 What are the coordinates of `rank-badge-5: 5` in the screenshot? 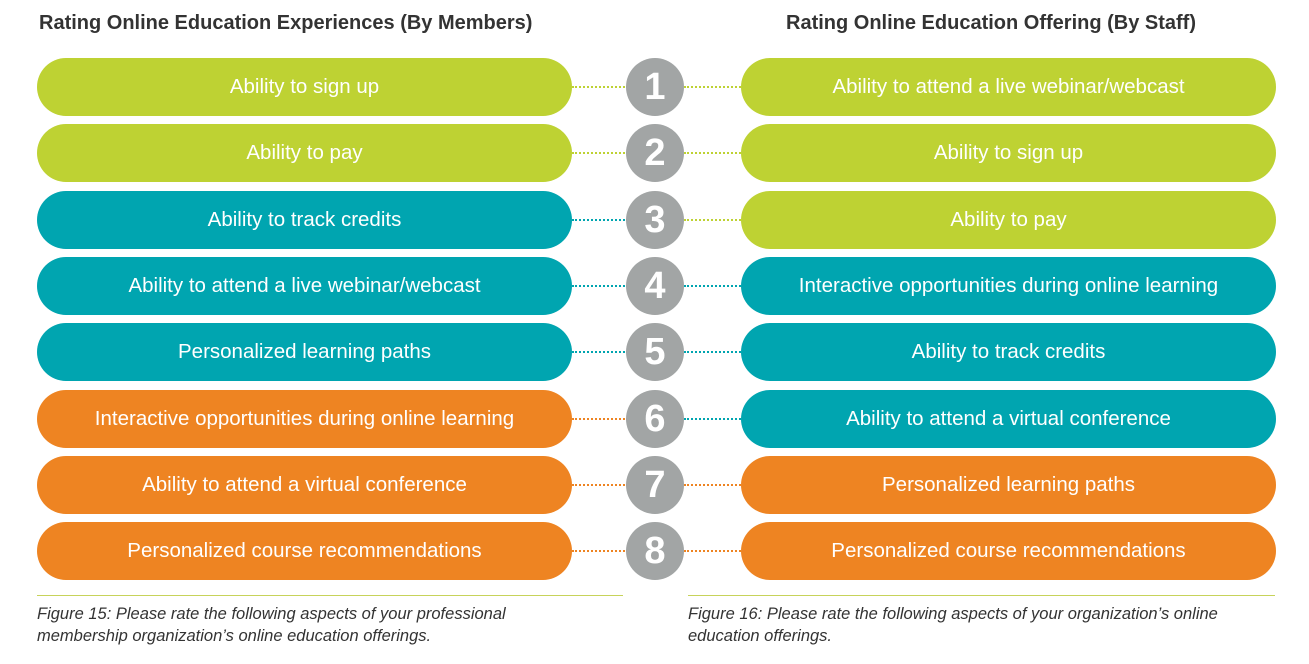 It's located at (655, 352).